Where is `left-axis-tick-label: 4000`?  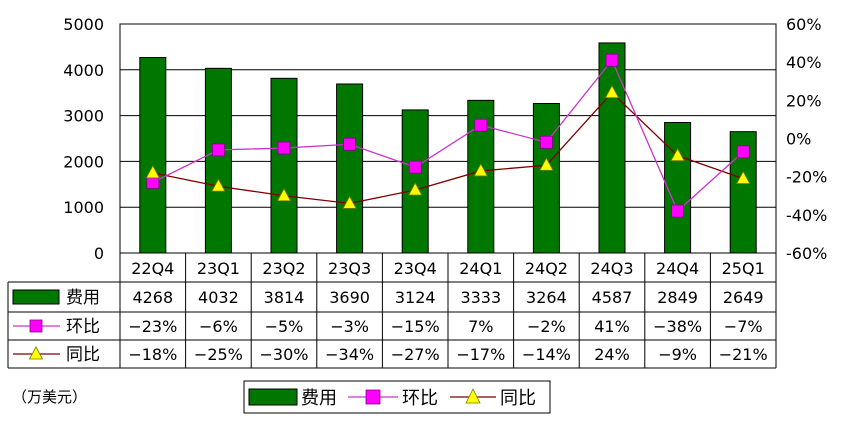
left-axis-tick-label: 4000 is located at coordinates (83, 70).